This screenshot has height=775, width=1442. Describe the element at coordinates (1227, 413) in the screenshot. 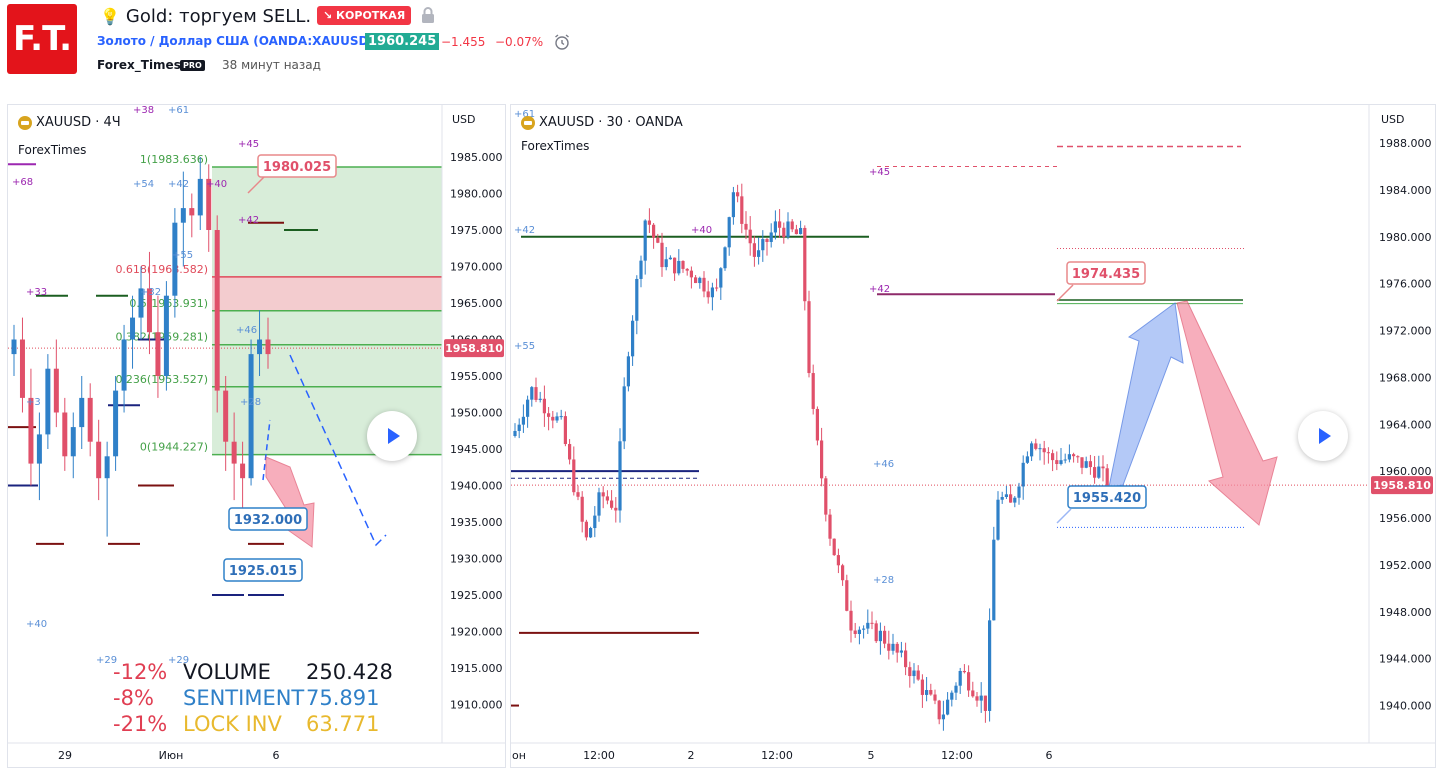

I see `sell-arrow` at that location.